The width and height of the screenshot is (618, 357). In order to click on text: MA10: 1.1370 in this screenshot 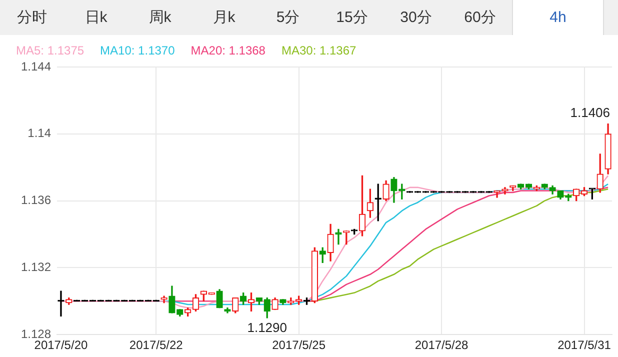, I will do `click(138, 50)`.